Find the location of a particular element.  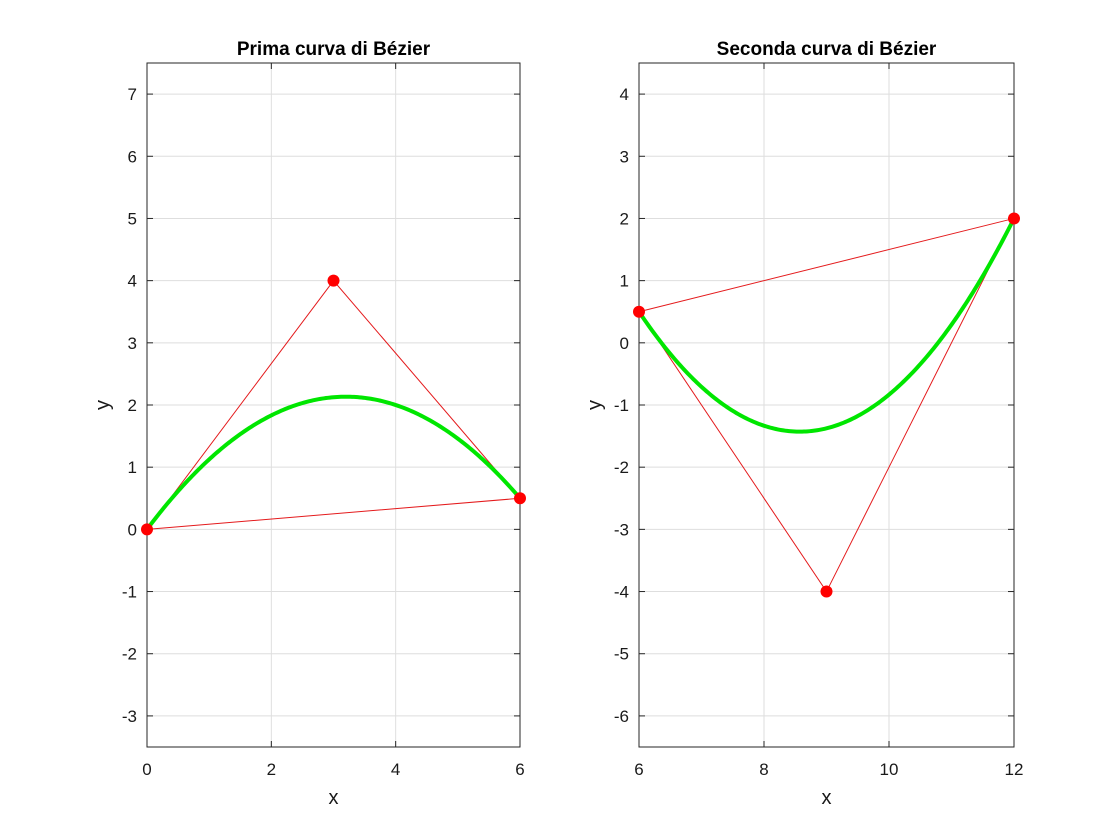

x-tick-label: 2 is located at coordinates (271, 769).